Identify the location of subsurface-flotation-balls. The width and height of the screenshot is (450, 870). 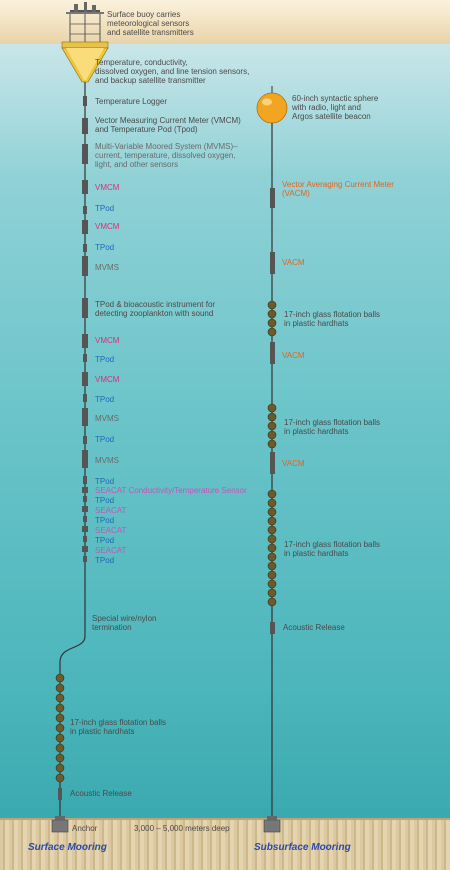
(272, 453).